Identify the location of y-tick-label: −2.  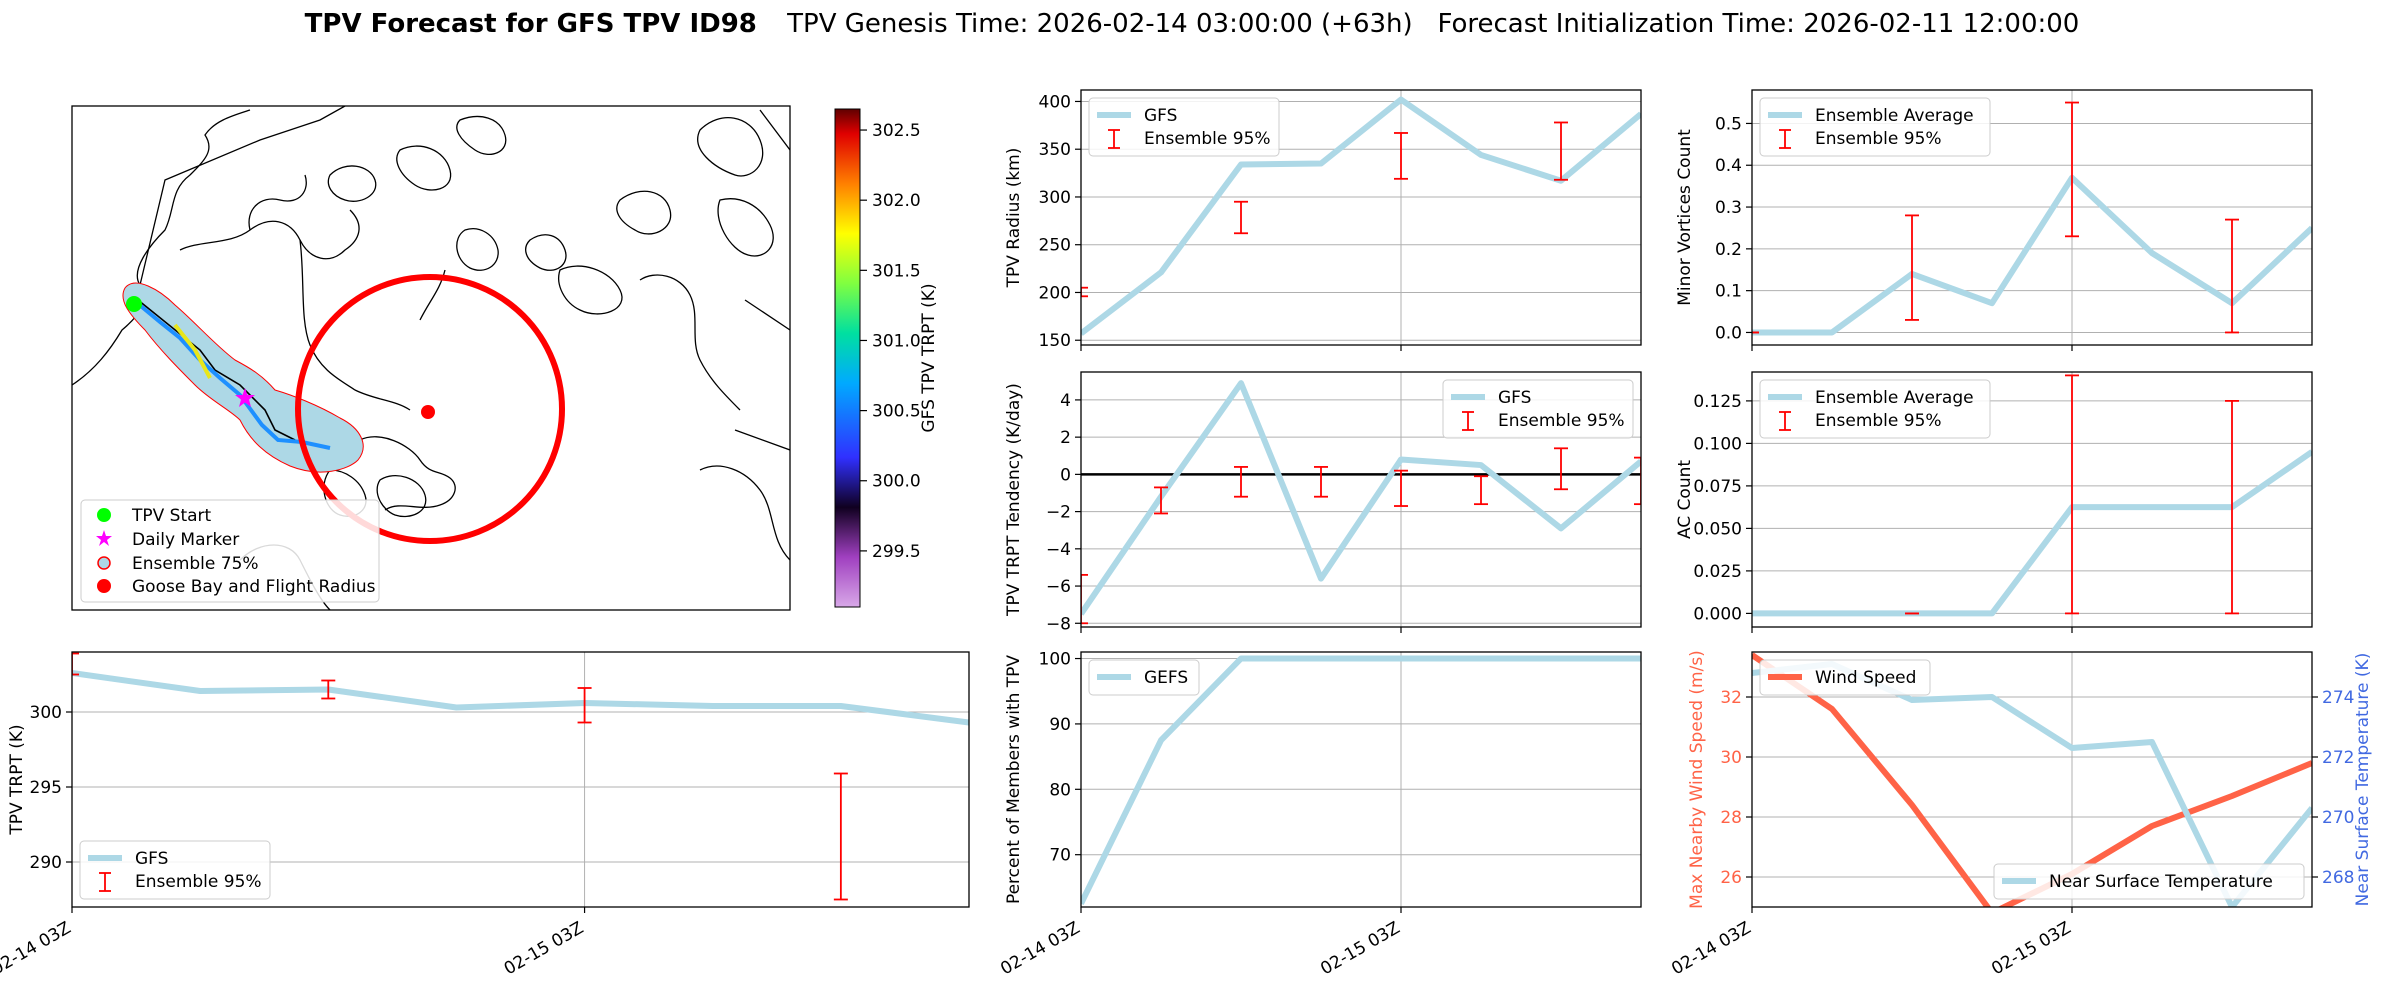
(1058, 513).